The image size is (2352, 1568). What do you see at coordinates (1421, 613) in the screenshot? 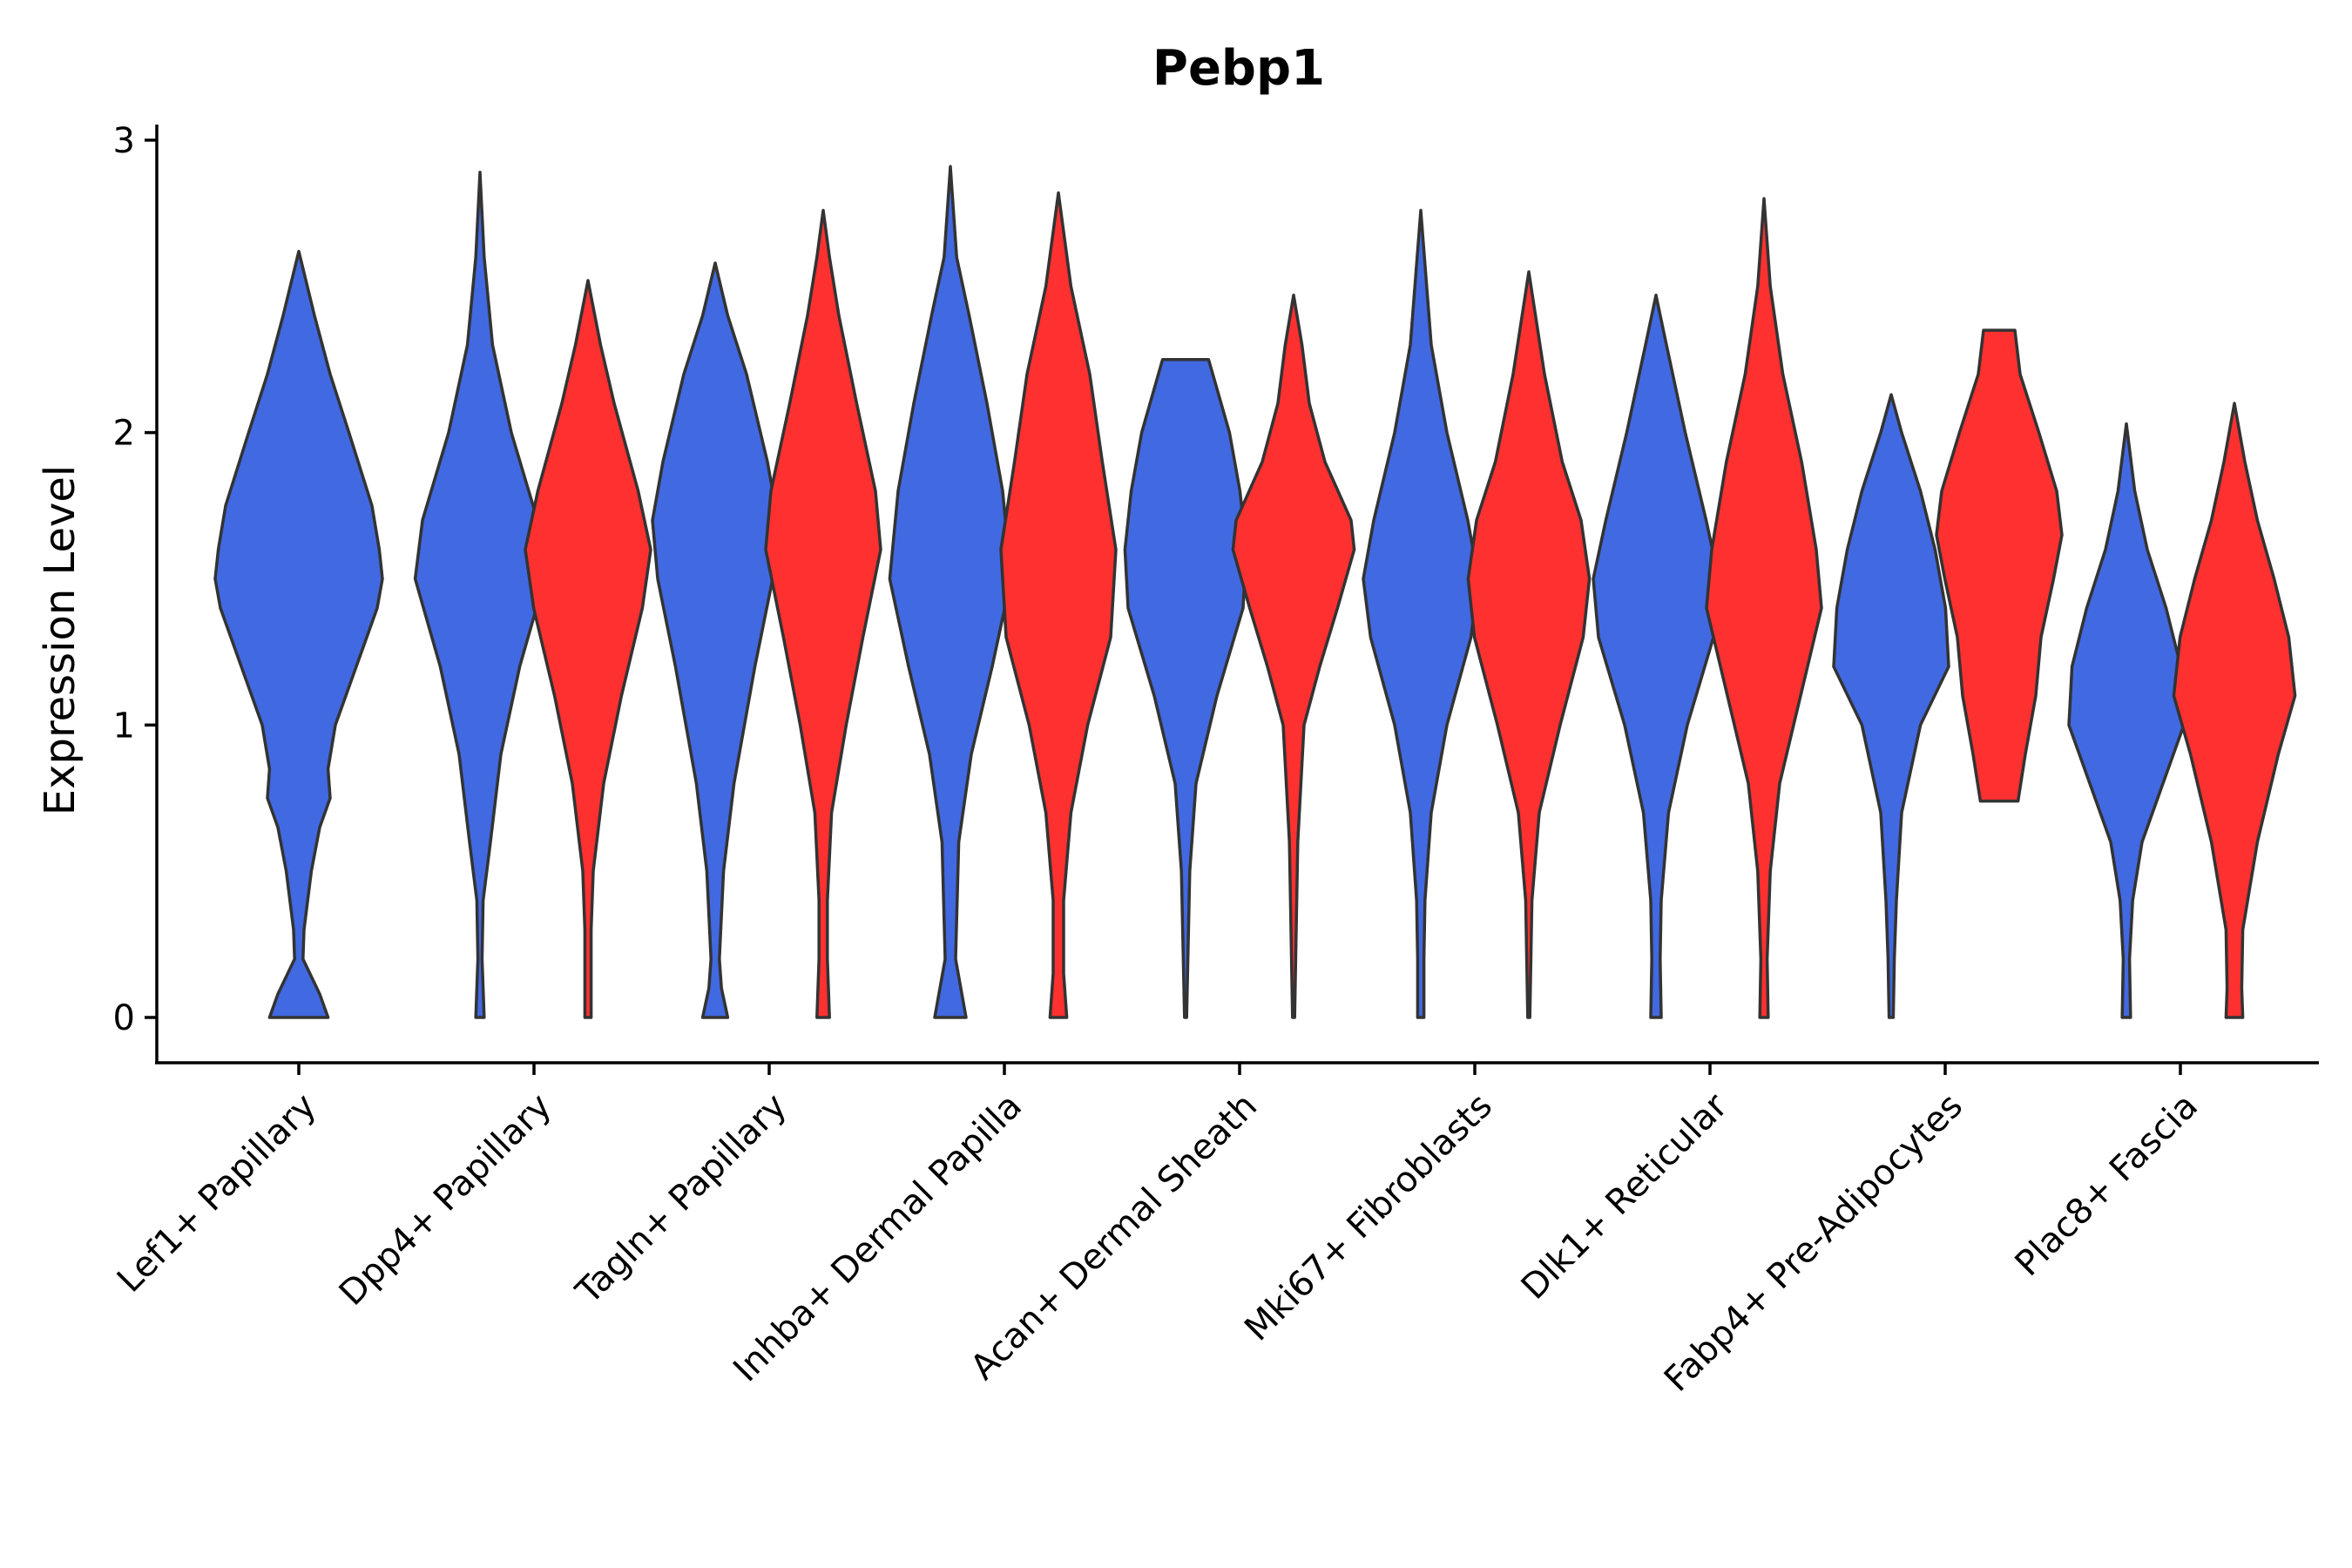
I see `violin-mki67-fibroblasts-blue` at bounding box center [1421, 613].